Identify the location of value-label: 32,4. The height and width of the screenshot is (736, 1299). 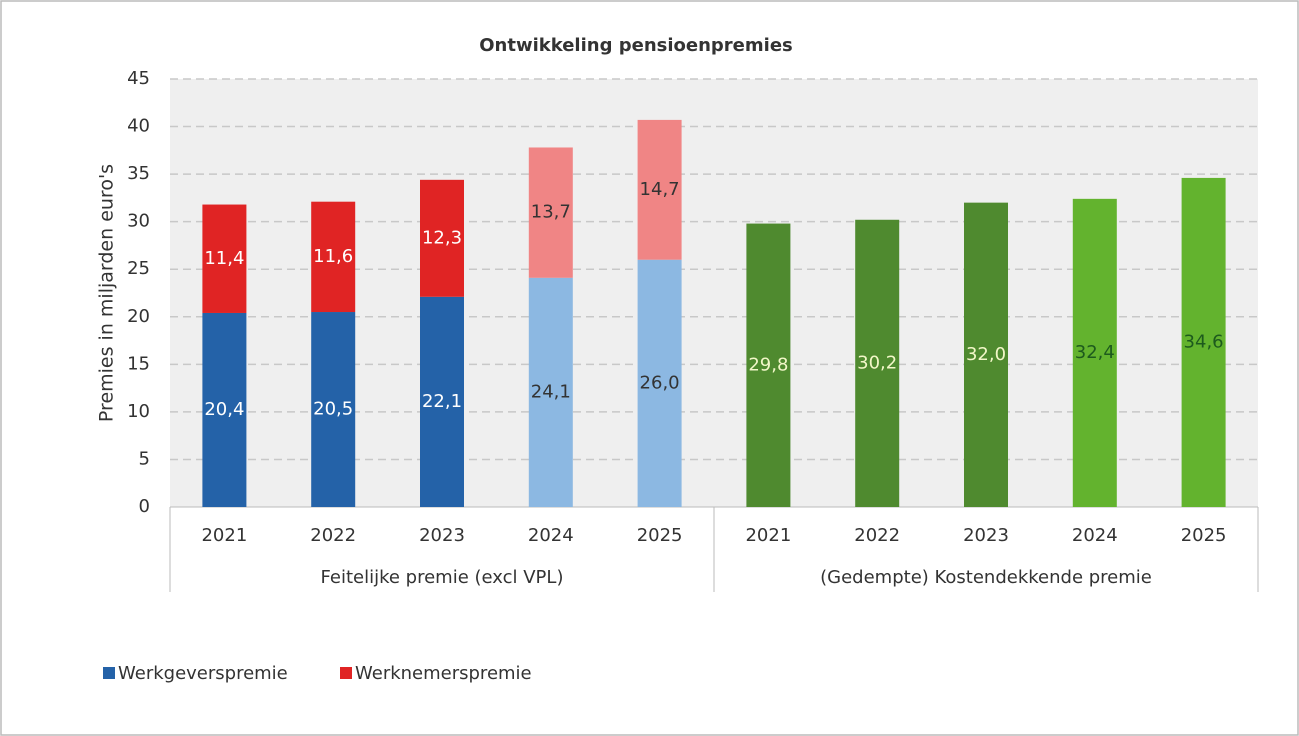
(1095, 352).